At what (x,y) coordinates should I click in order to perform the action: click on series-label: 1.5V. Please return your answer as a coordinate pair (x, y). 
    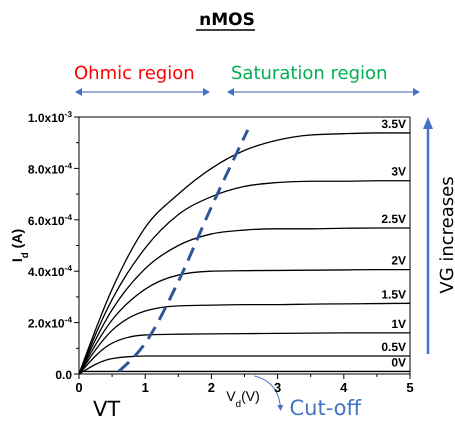
    Looking at the image, I should click on (393, 294).